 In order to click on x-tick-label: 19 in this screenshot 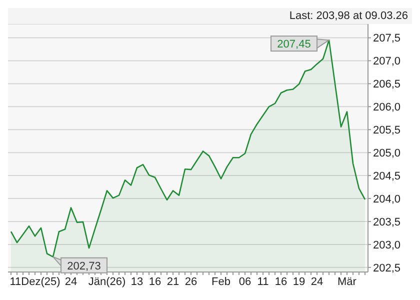, I will do `click(299, 282)`.